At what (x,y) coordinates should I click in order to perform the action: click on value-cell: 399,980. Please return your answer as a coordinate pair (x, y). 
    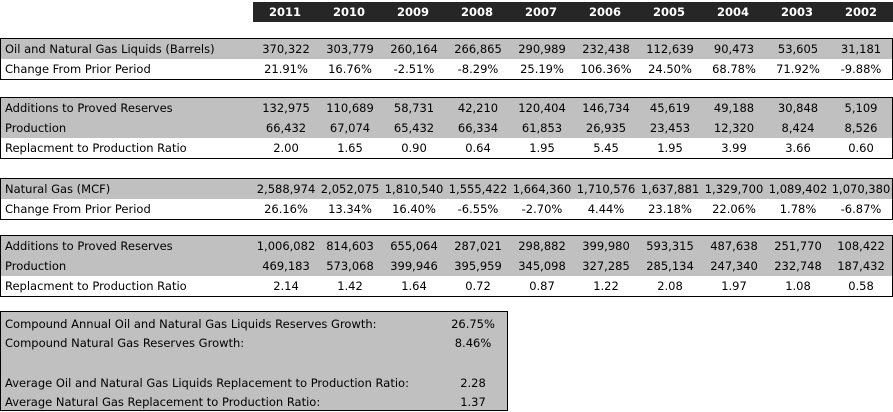
    Looking at the image, I should click on (606, 246).